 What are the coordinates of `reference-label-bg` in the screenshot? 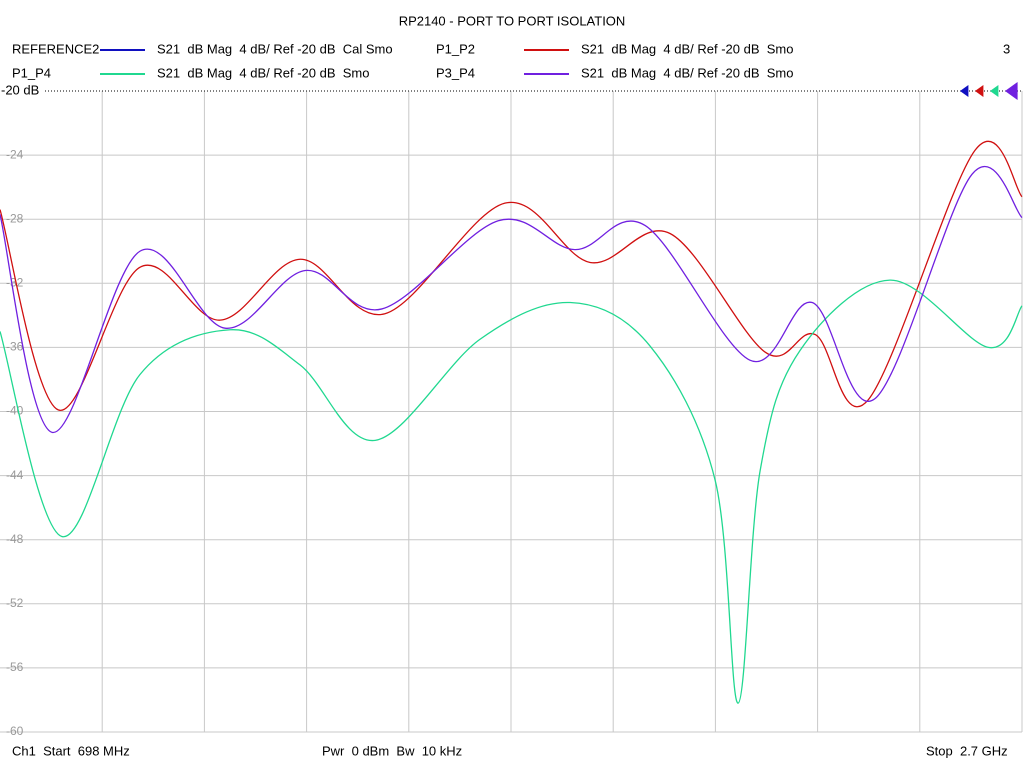 It's located at (22, 91).